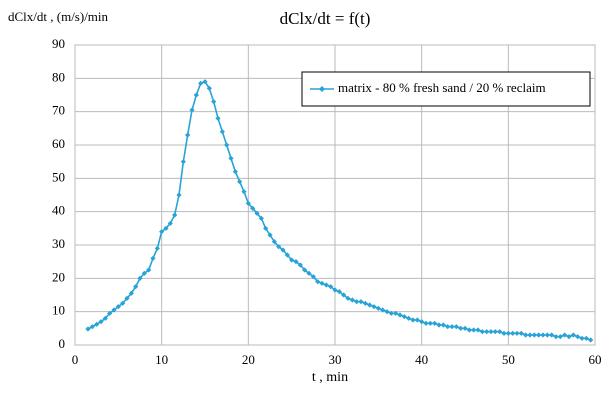 This screenshot has width=608, height=393. I want to click on x-tick-label: 60, so click(595, 359).